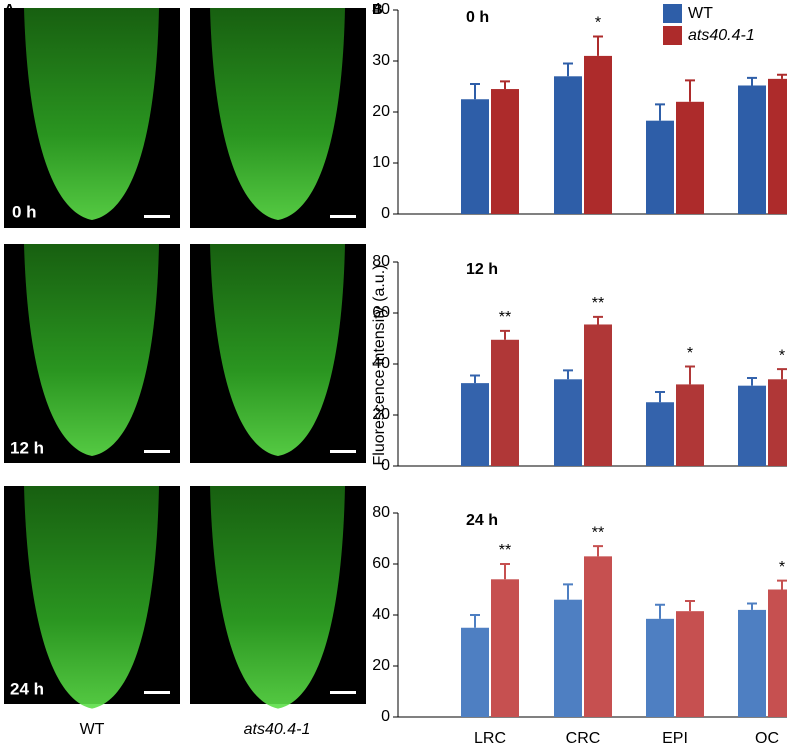  Describe the element at coordinates (482, 520) in the screenshot. I see `chart-title: 24 h` at that location.